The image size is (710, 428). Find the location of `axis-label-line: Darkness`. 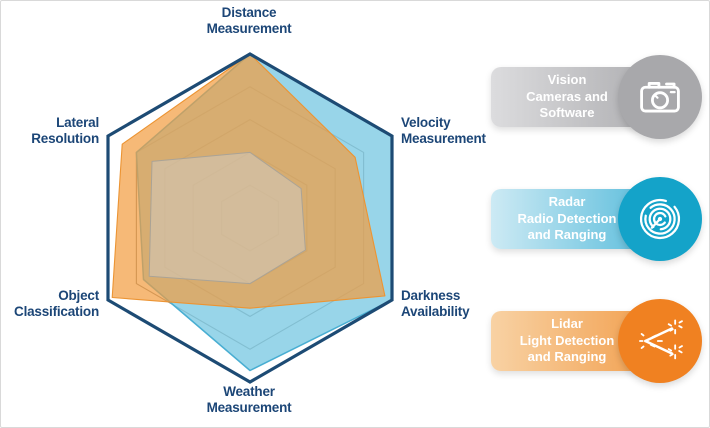

axis-label-line: Darkness is located at coordinates (431, 295).